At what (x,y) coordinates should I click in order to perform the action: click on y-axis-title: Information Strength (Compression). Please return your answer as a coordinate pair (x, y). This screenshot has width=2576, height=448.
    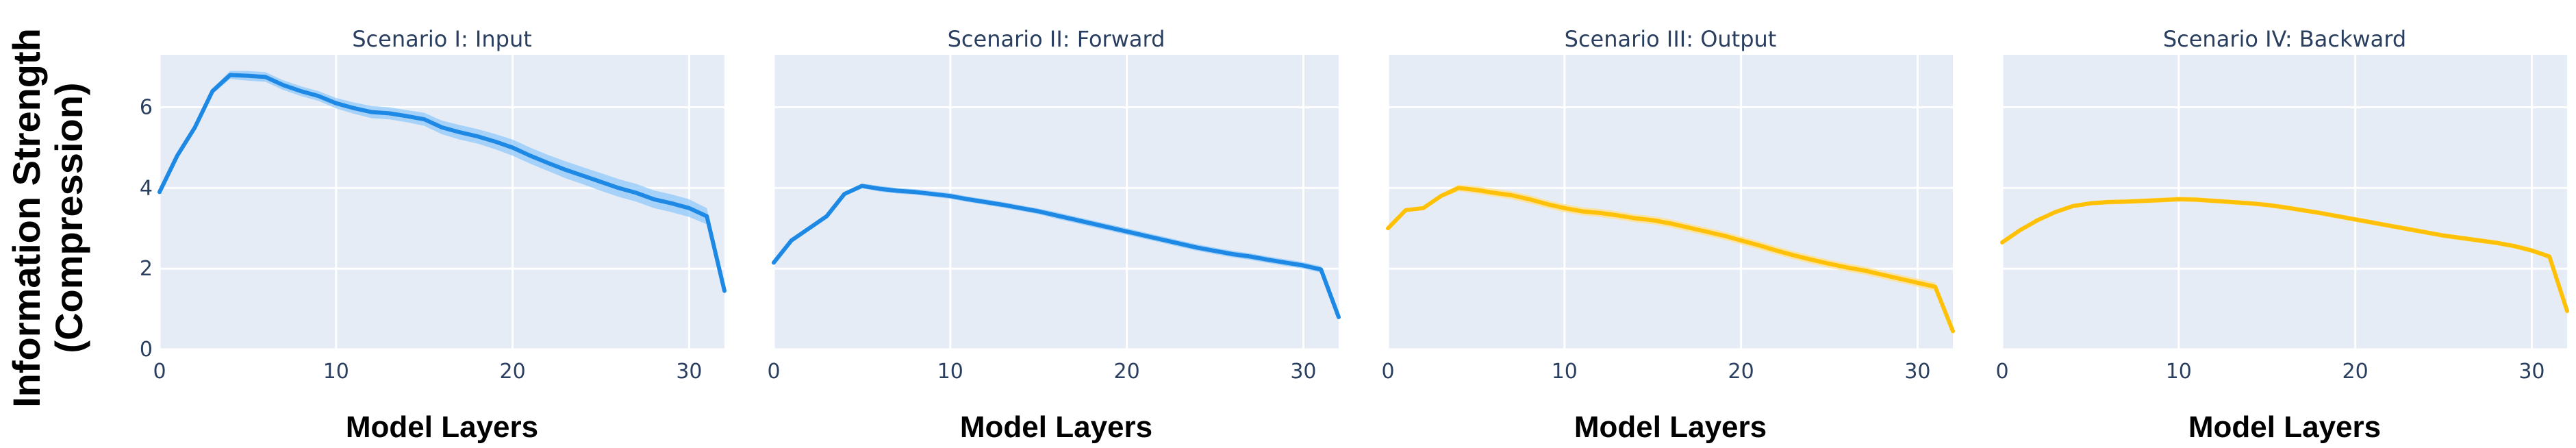
    Looking at the image, I should click on (47, 218).